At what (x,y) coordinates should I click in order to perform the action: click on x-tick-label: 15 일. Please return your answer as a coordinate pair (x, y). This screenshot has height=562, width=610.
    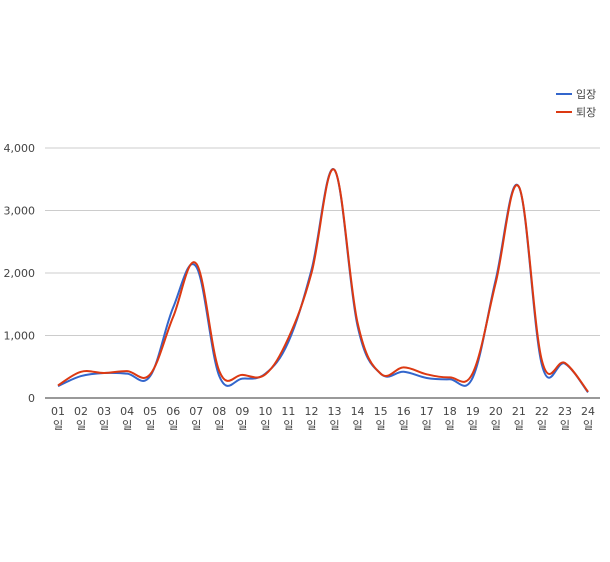
    Looking at the image, I should click on (381, 418).